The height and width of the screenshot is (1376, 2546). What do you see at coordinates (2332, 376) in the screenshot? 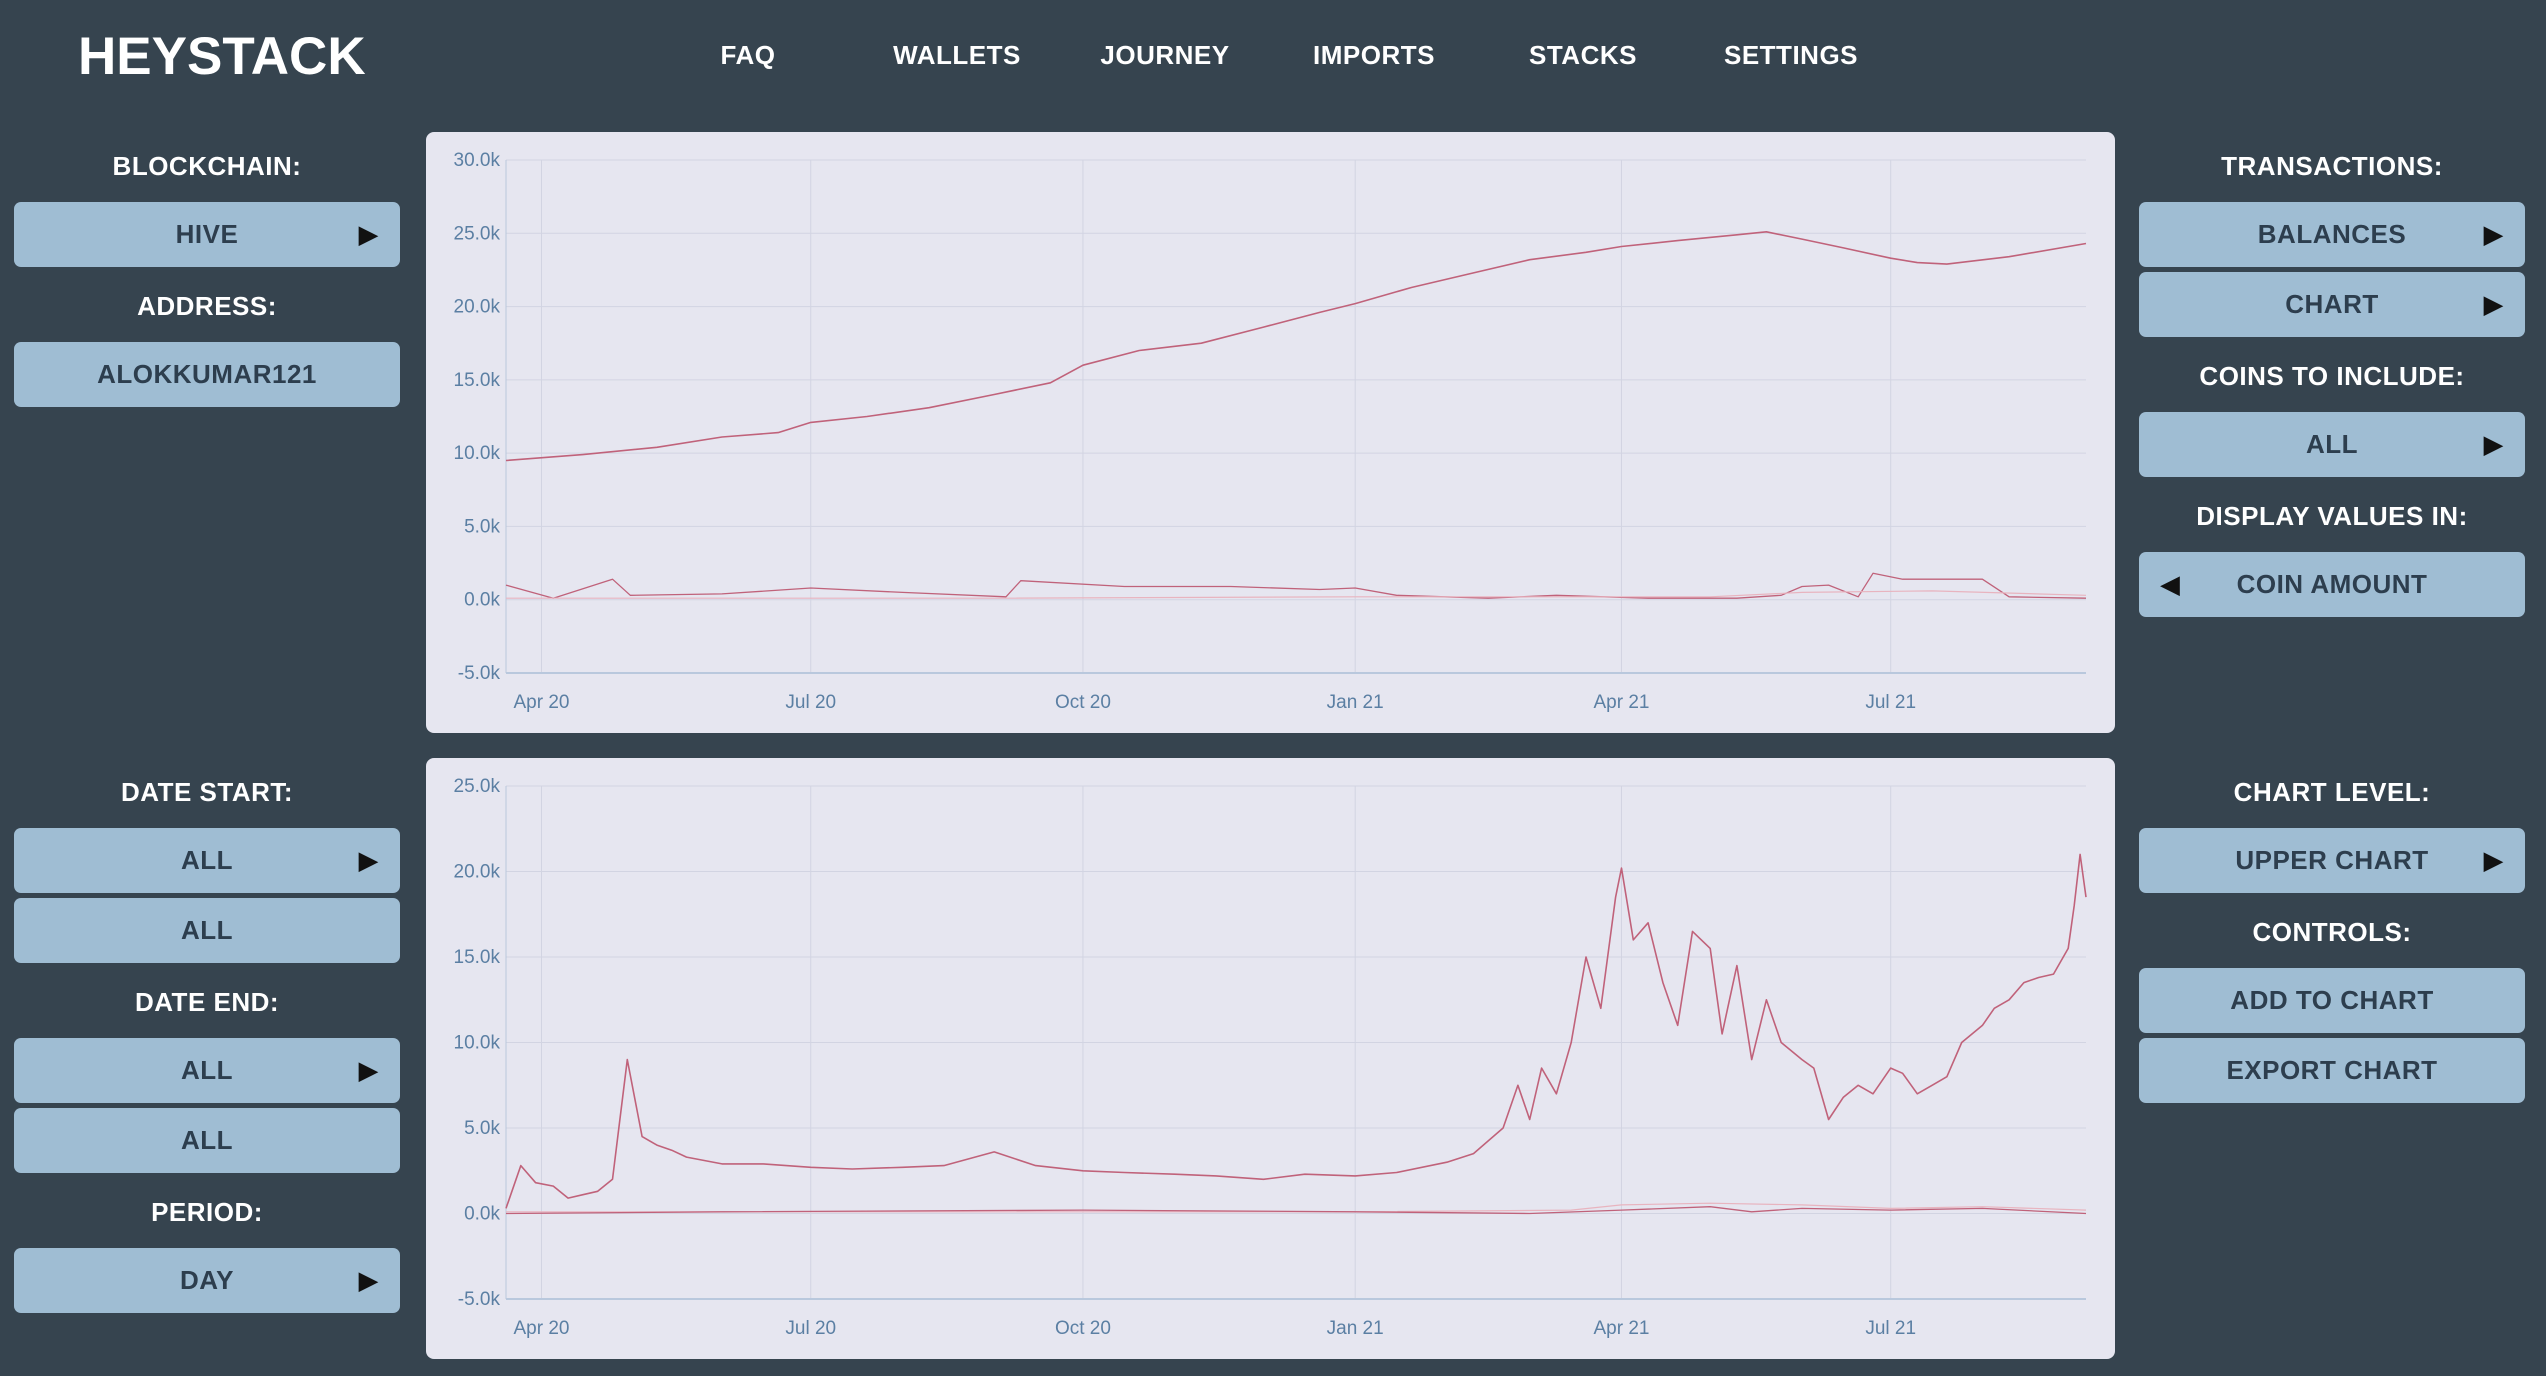
I see `coins-label: COINS TO INCLUDE:` at bounding box center [2332, 376].